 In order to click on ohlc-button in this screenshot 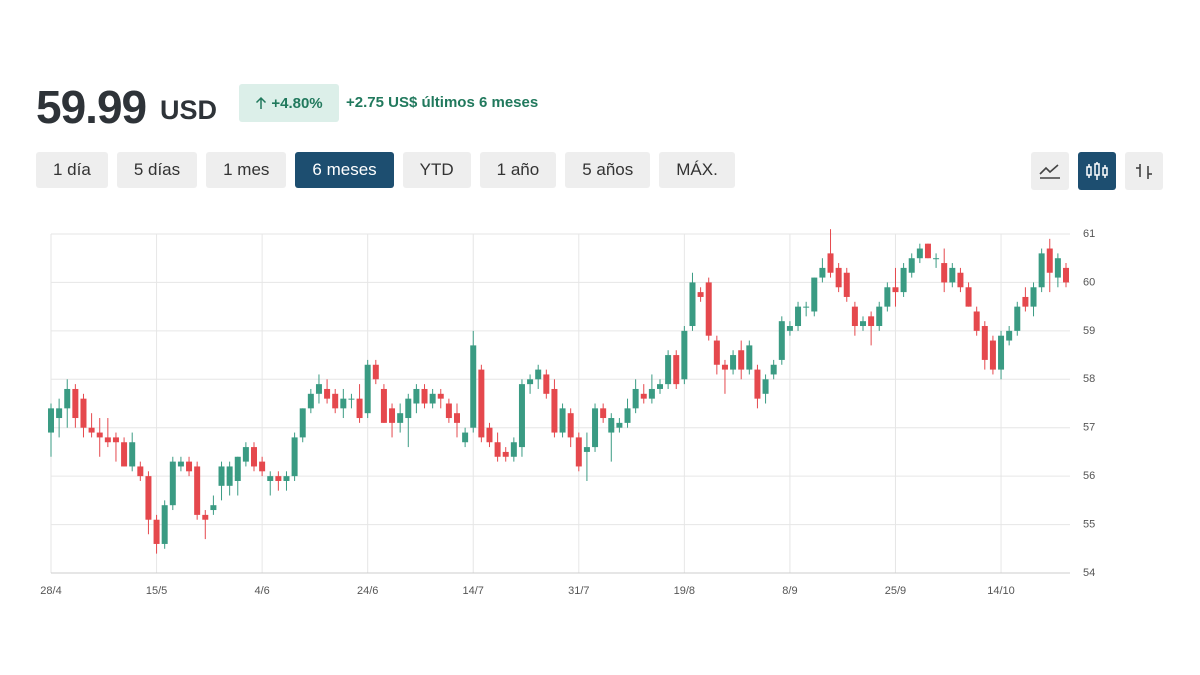, I will do `click(1144, 171)`.